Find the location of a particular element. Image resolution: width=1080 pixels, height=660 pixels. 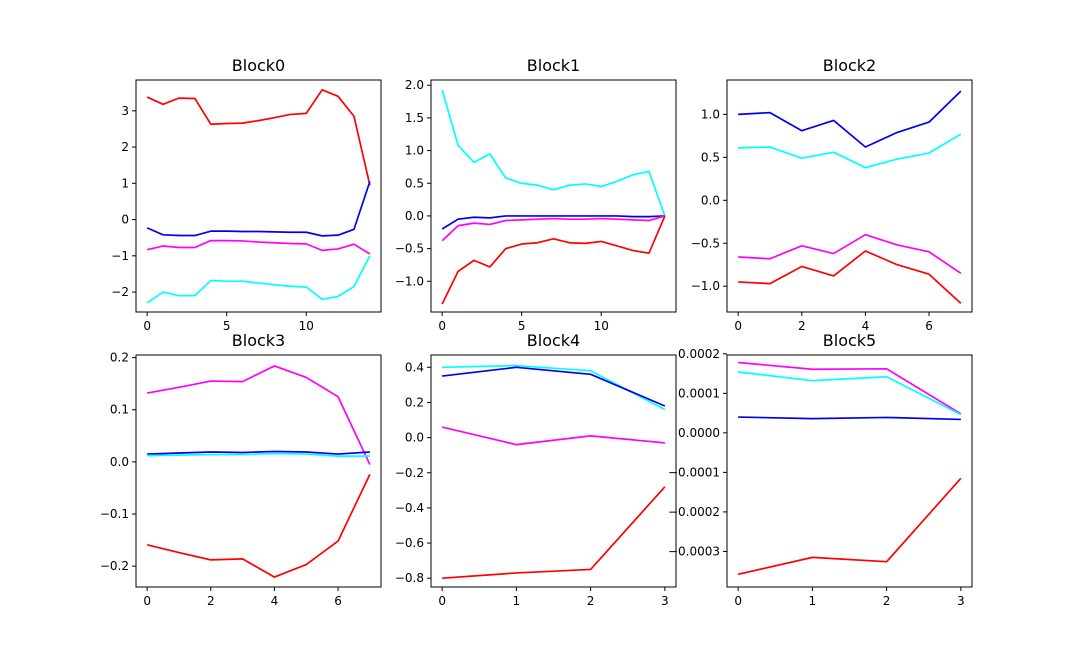

y-tick-label: −0.0002 is located at coordinates (694, 512).